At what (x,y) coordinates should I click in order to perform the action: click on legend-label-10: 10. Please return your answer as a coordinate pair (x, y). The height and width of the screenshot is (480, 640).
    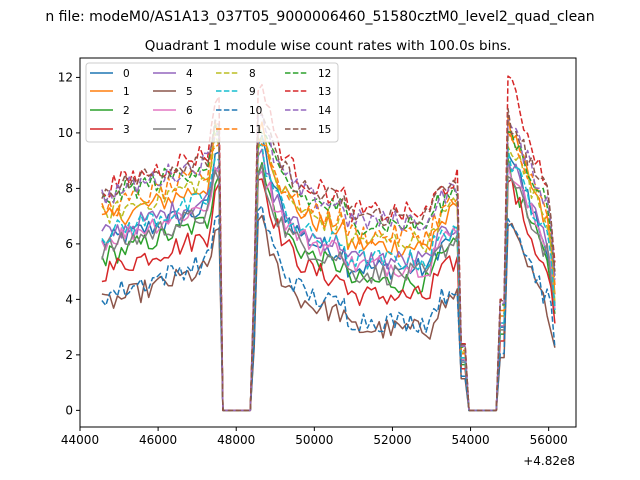
    Looking at the image, I should click on (255, 111).